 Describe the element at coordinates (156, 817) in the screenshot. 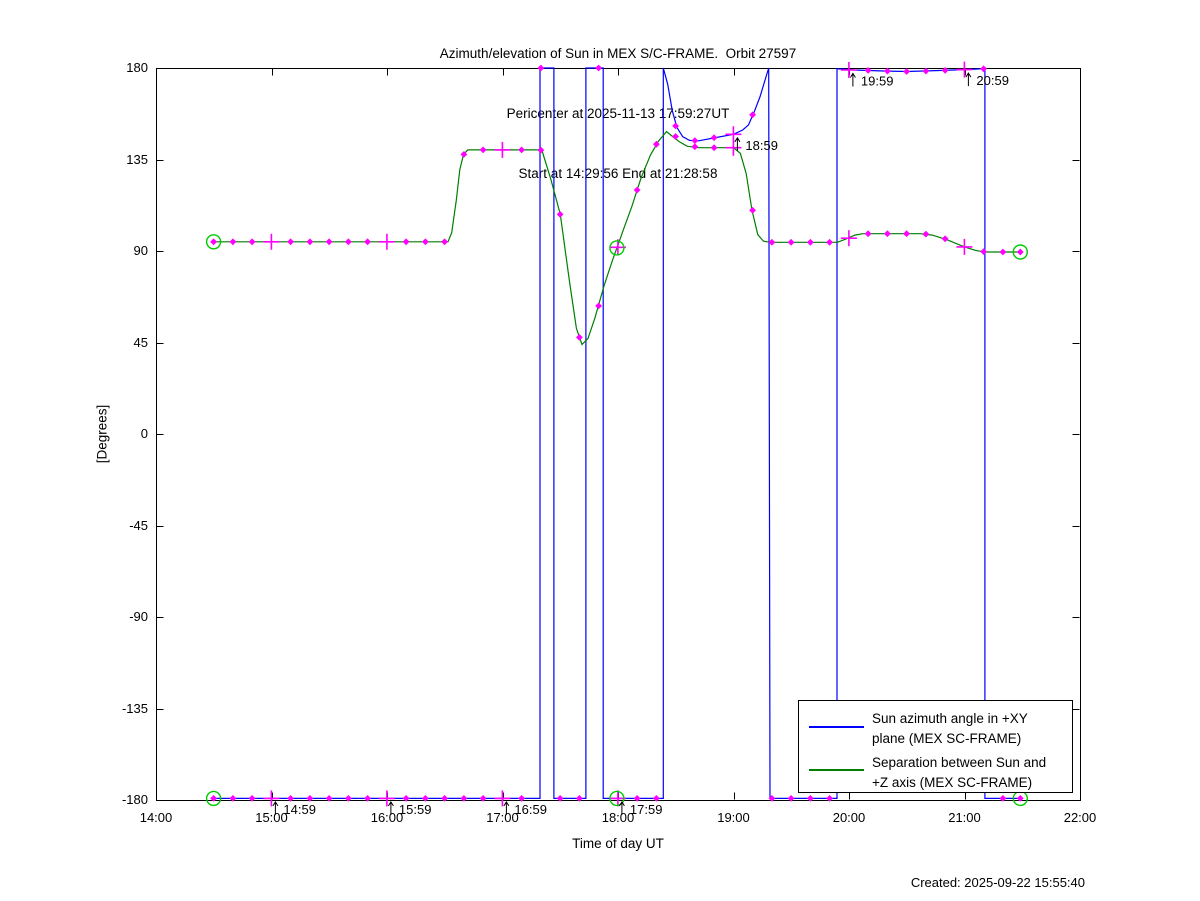

I see `x-tick-label: 14:00` at that location.